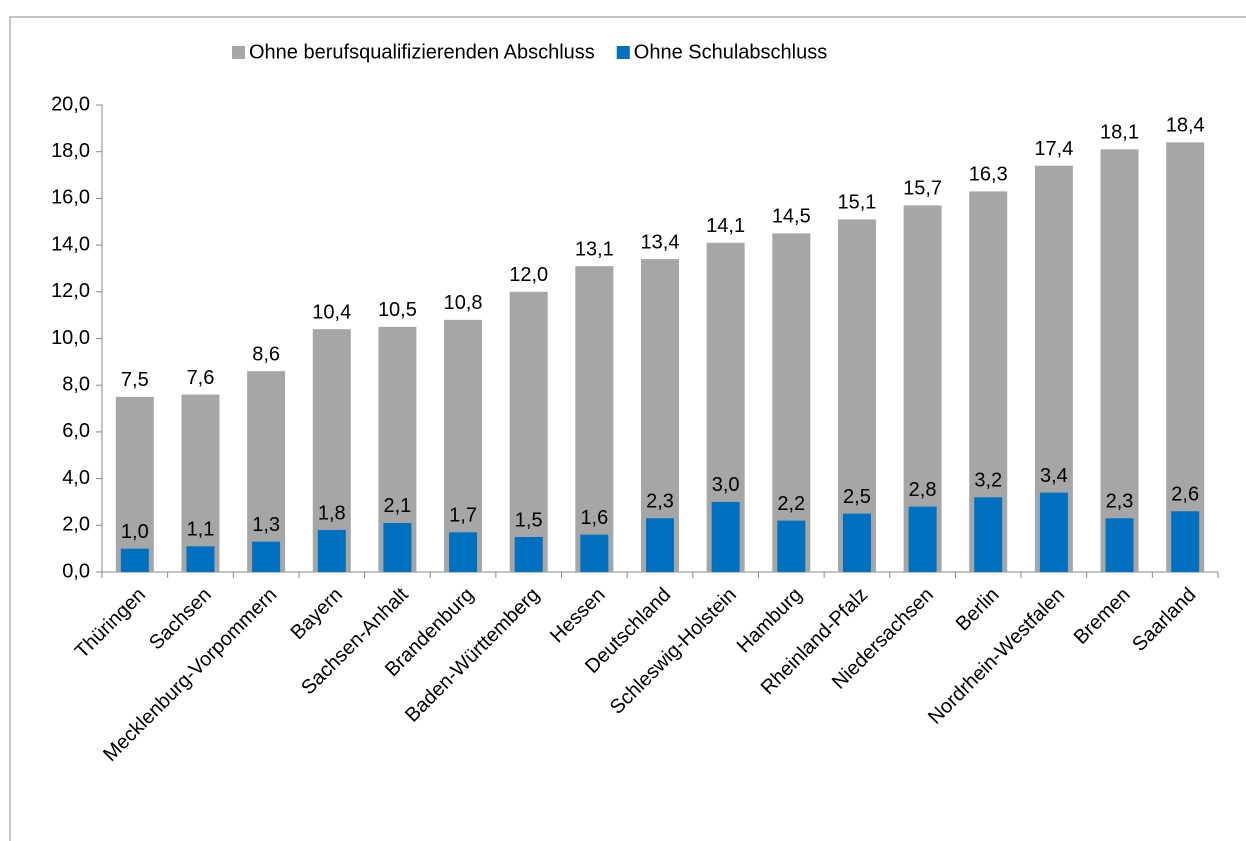 This screenshot has width=1246, height=841. What do you see at coordinates (978, 610) in the screenshot?
I see `x-tick-label: Berlin` at bounding box center [978, 610].